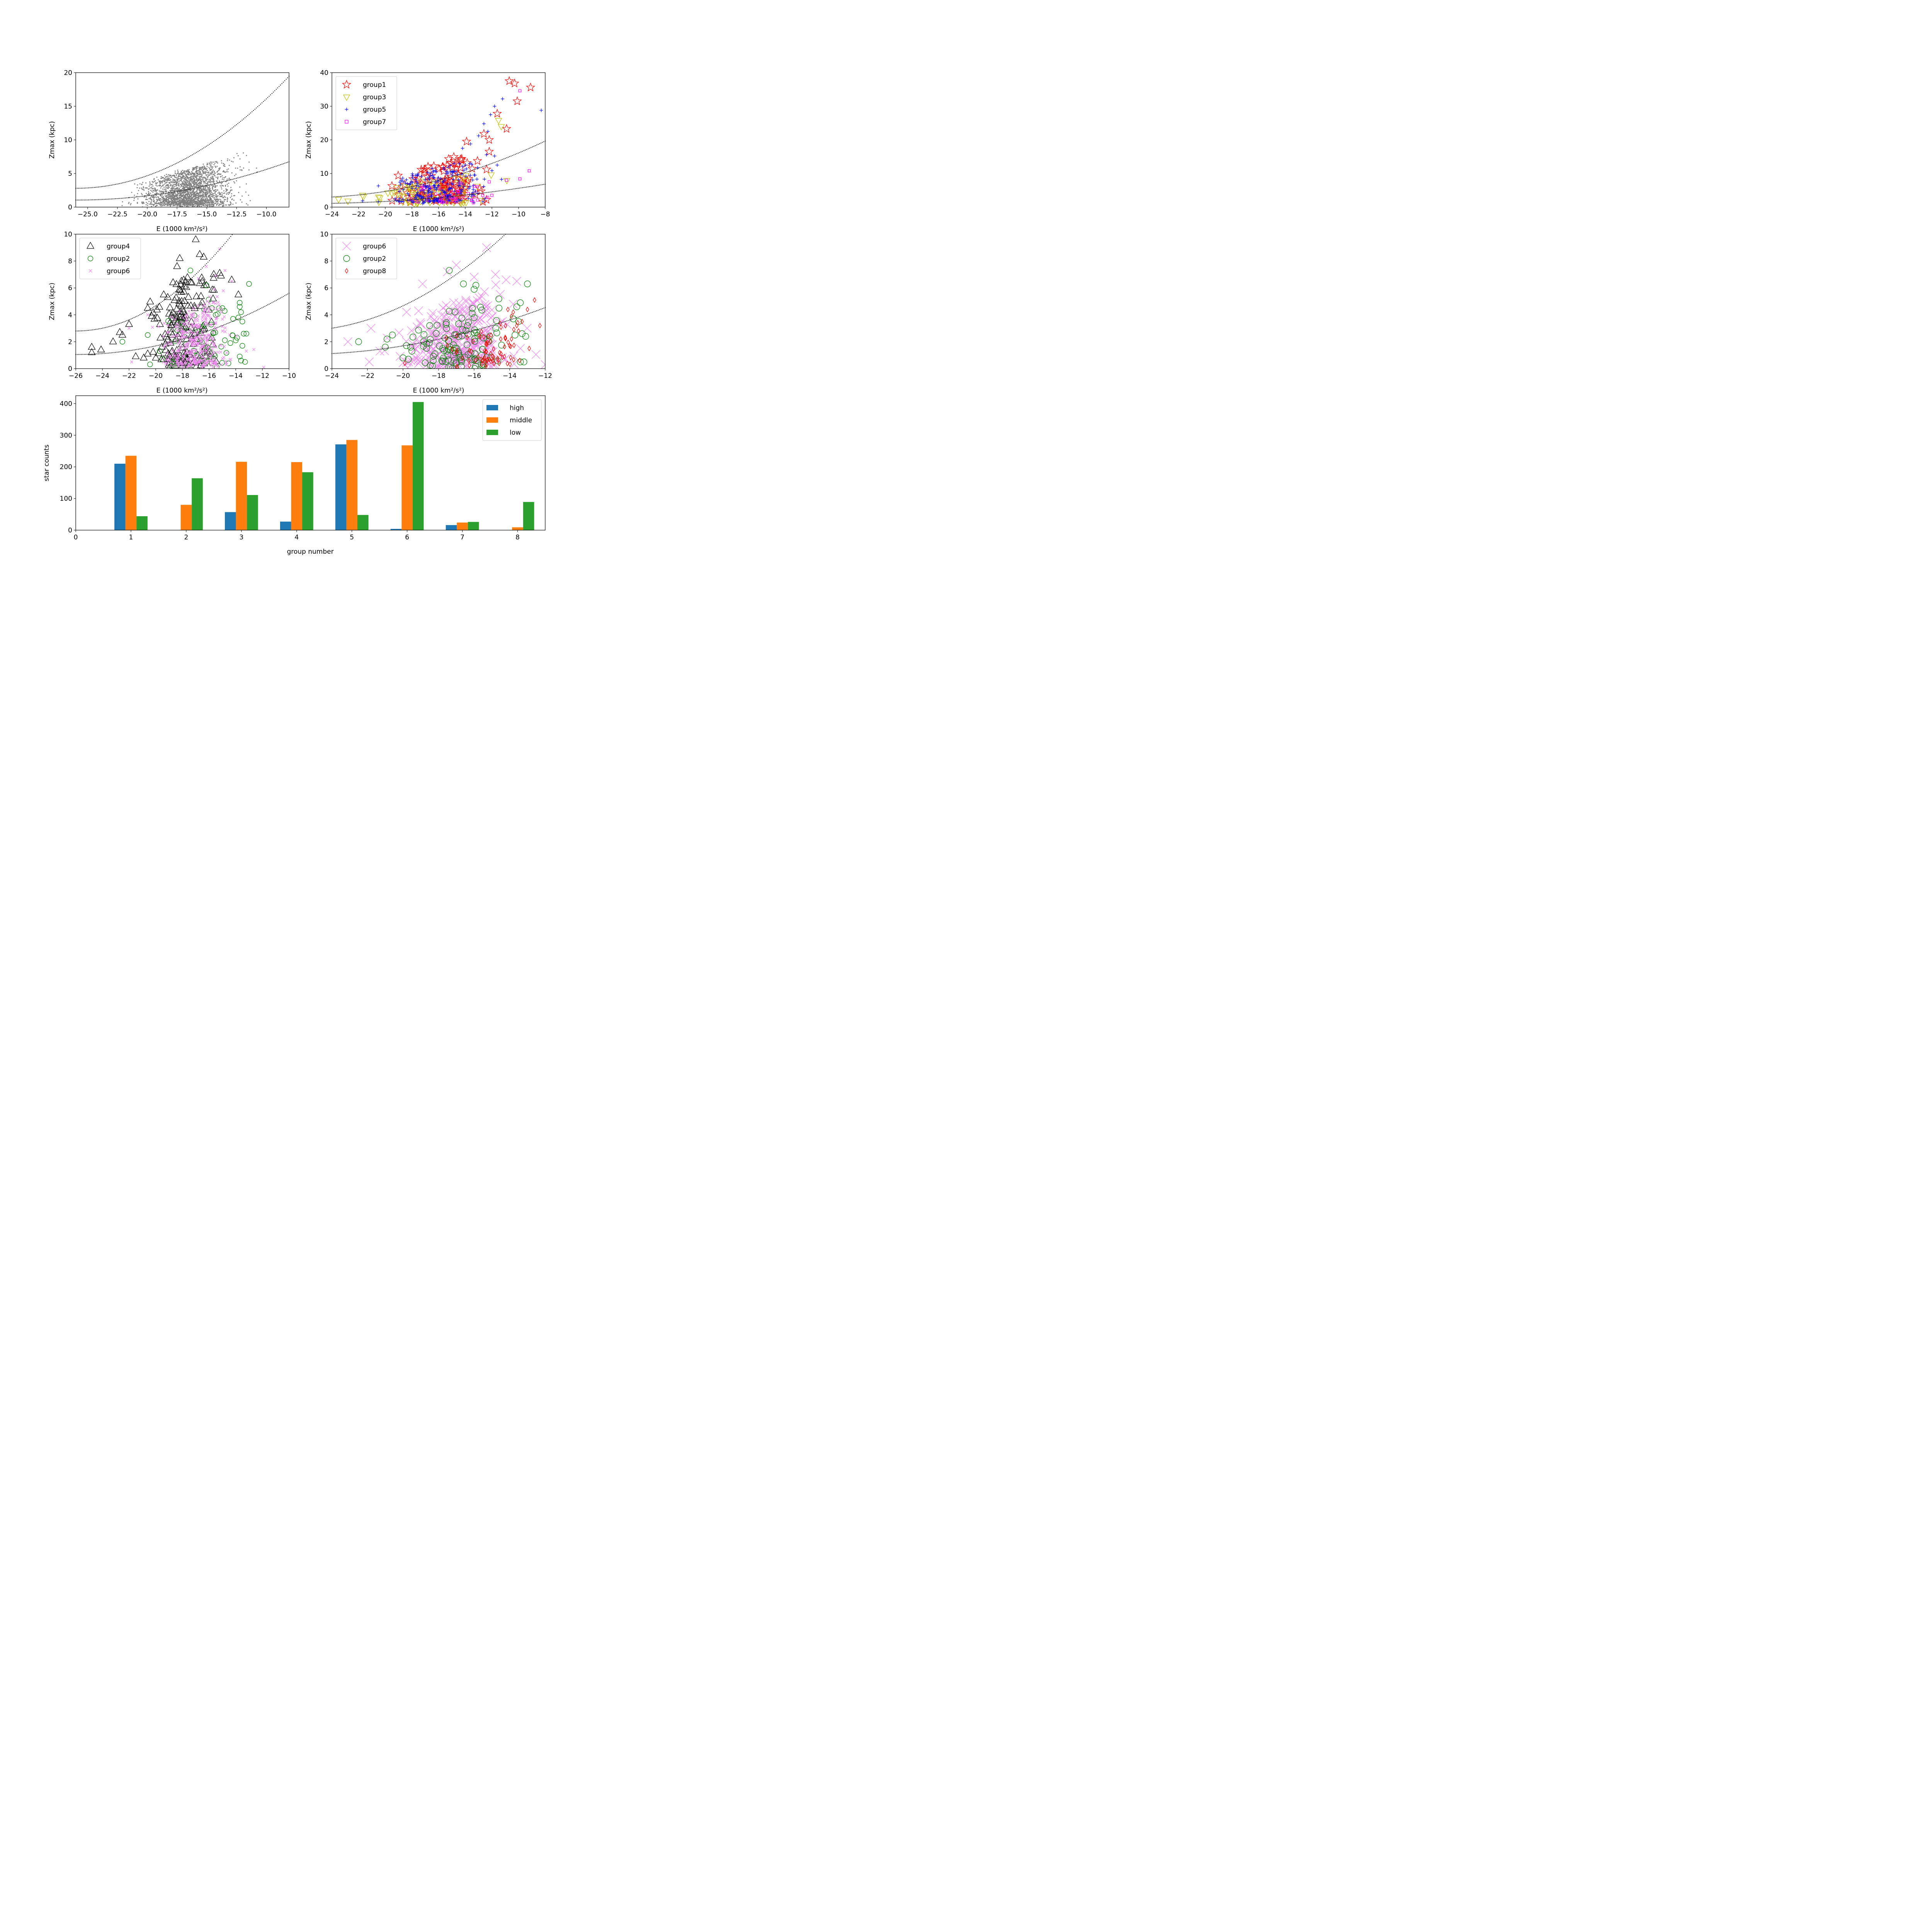  I want to click on p3-xtick-label: −22, so click(129, 376).